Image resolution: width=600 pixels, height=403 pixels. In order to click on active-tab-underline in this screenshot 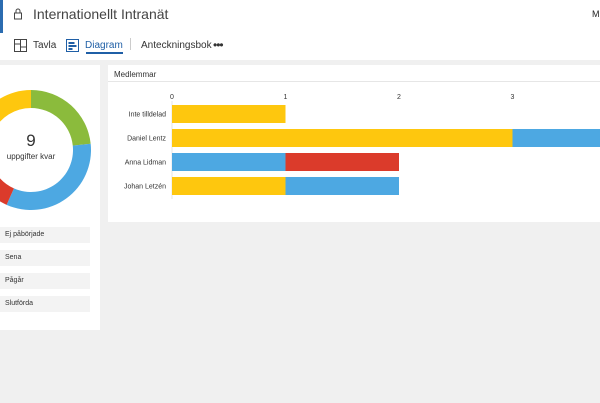, I will do `click(104, 53)`.